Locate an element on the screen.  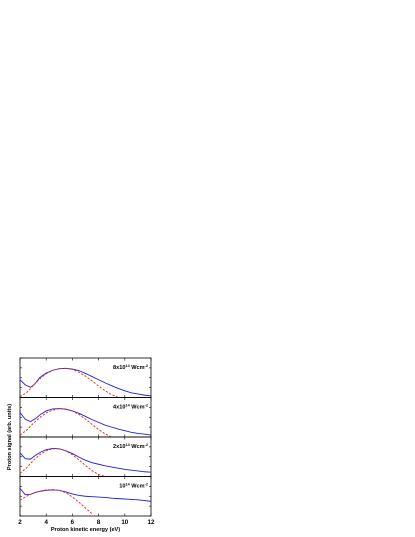
x-axis-title: Proton kinetic energy (eV) is located at coordinates (85, 530).